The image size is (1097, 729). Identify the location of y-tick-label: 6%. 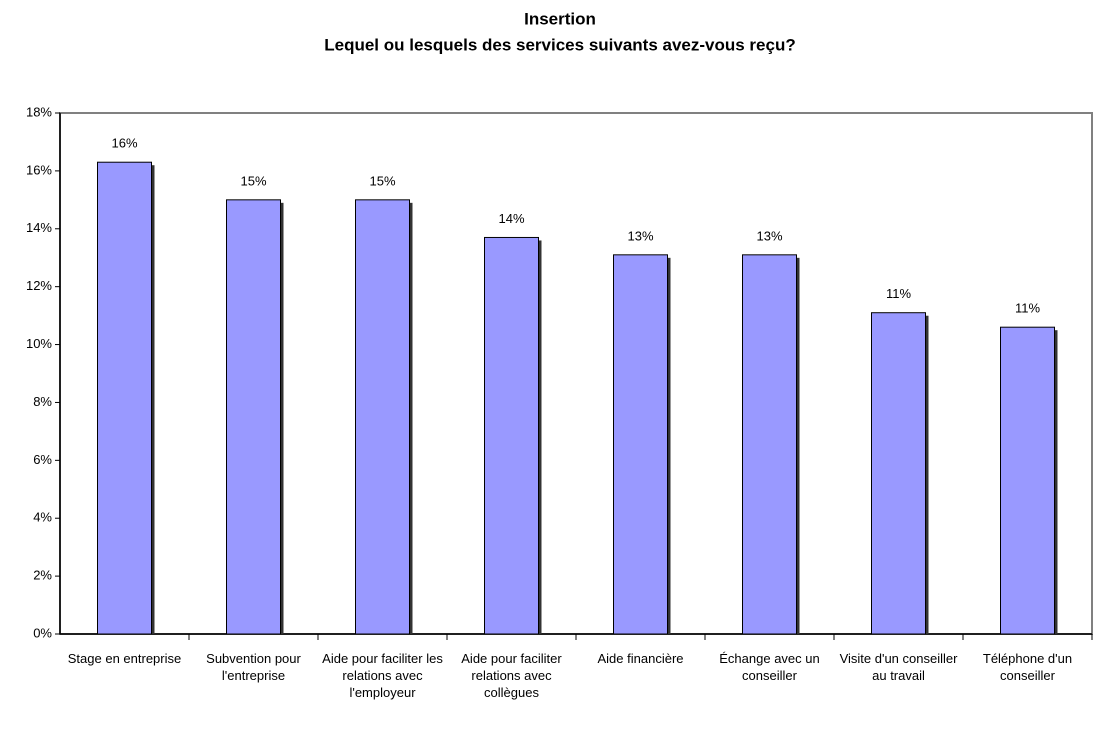
(42, 459).